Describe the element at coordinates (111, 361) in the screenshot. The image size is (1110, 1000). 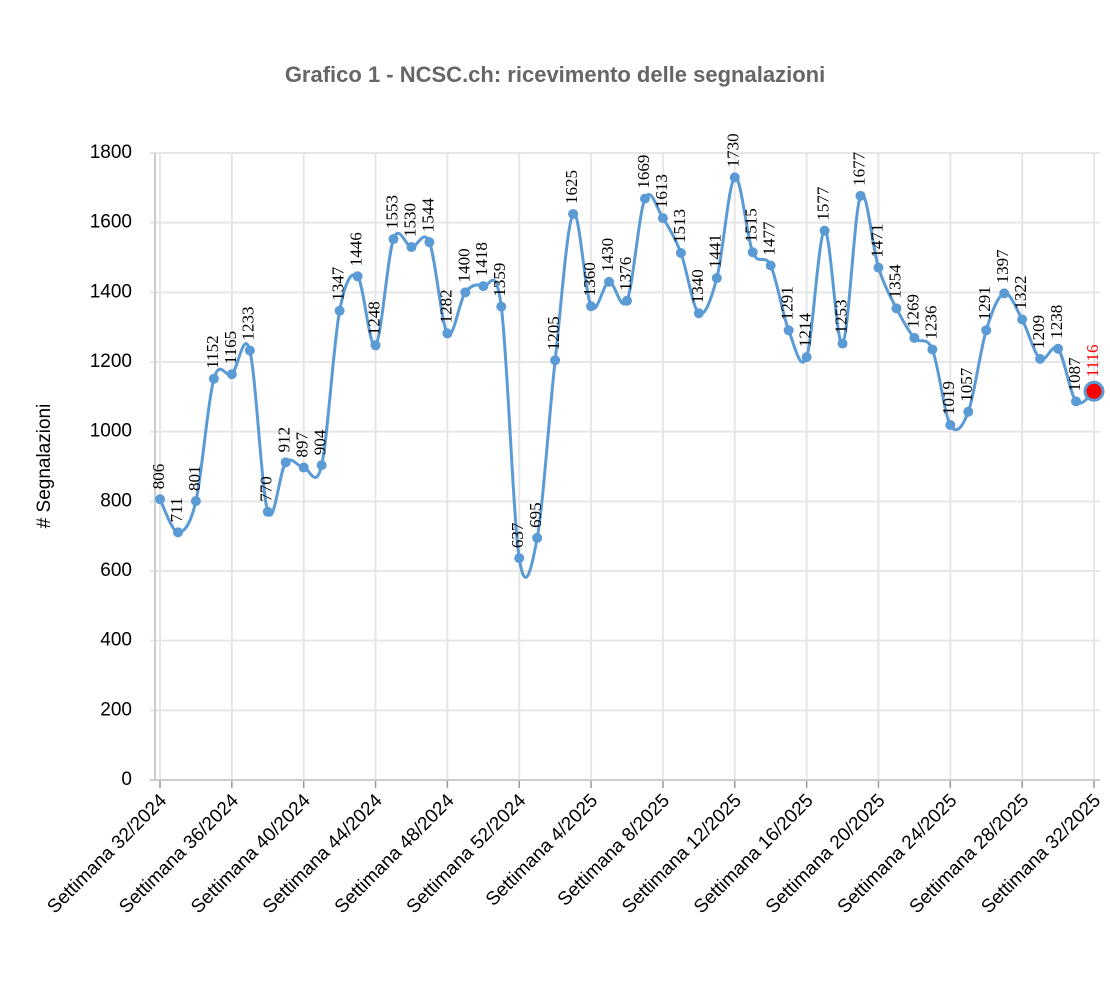
I see `y-tick-label: 1200` at that location.